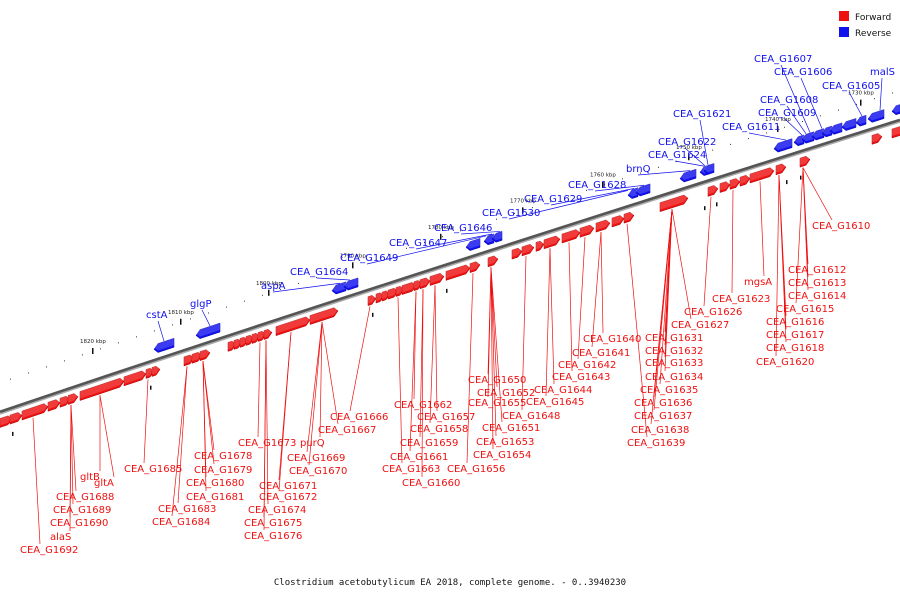 The image size is (900, 600). I want to click on gene-label: CEA_G1663, so click(411, 469).